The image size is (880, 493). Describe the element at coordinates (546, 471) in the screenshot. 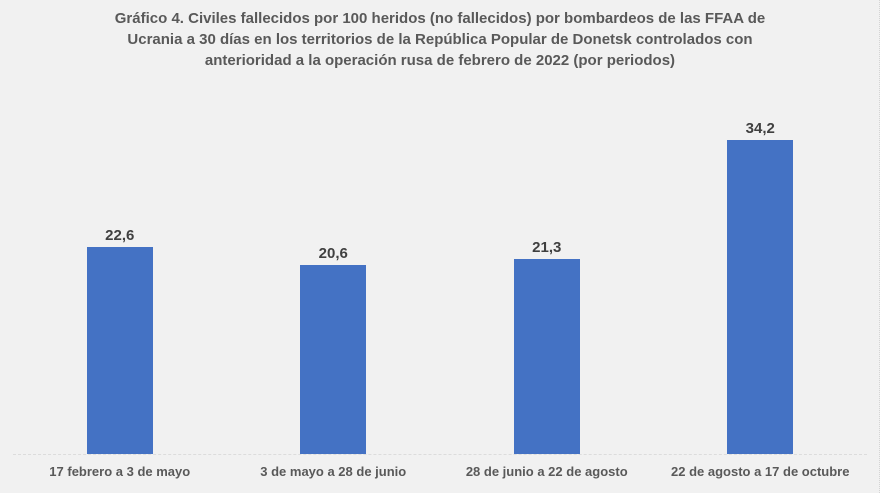

I see `x-axis-label: 28 de junio a 22 de agosto` at that location.